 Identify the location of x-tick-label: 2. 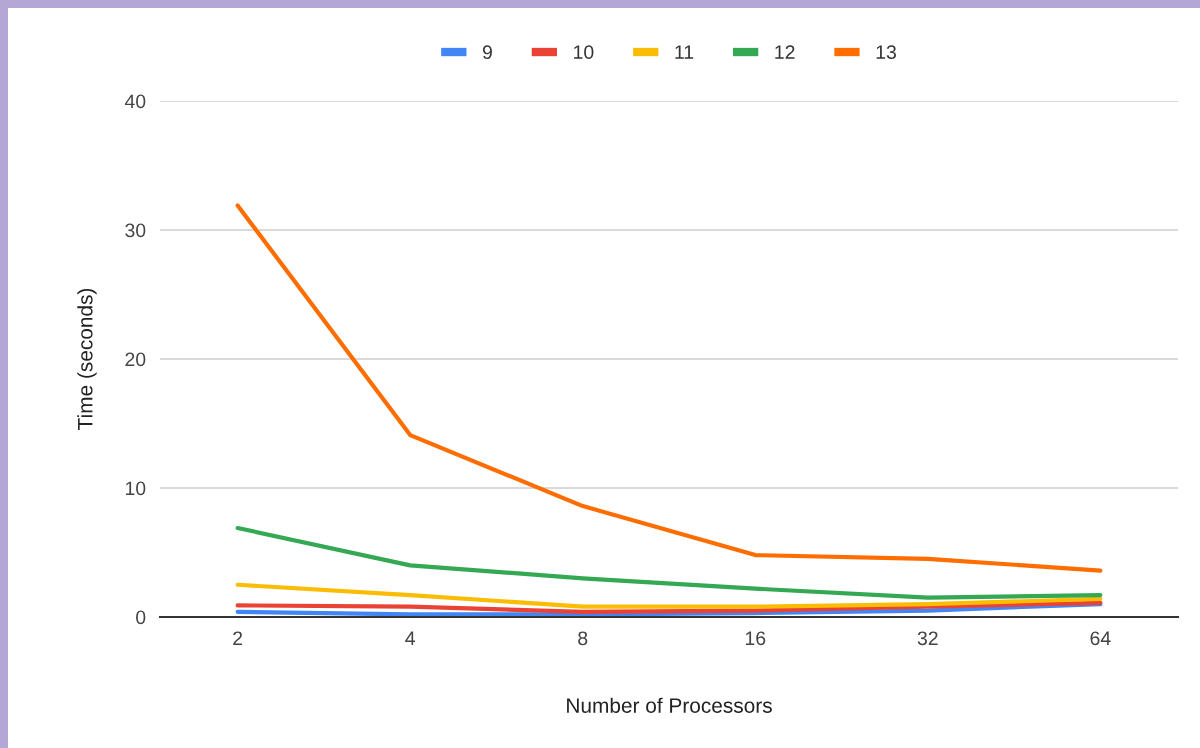
(238, 638).